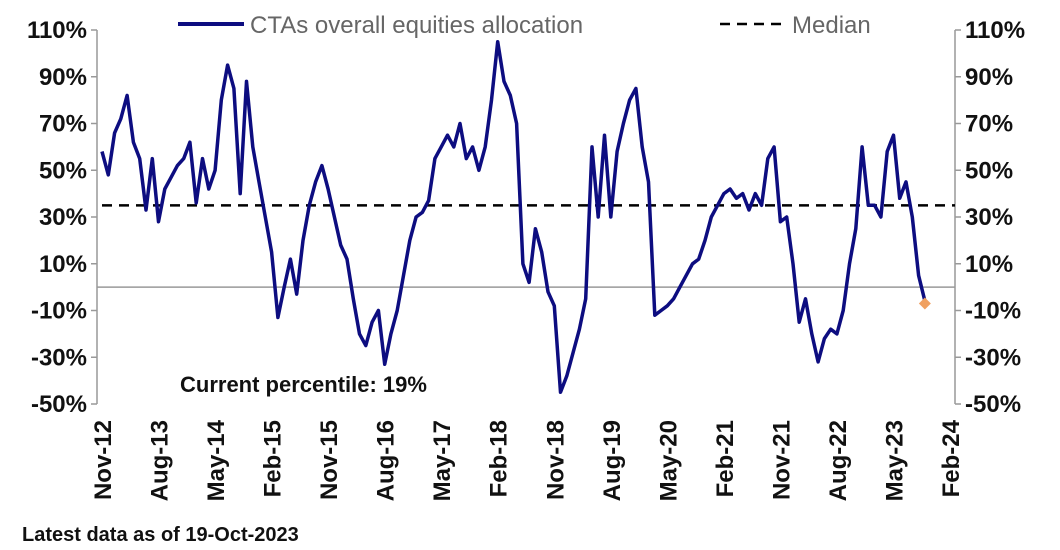 The height and width of the screenshot is (550, 1060). What do you see at coordinates (160, 460) in the screenshot?
I see `x-tick-label: Aug-13` at bounding box center [160, 460].